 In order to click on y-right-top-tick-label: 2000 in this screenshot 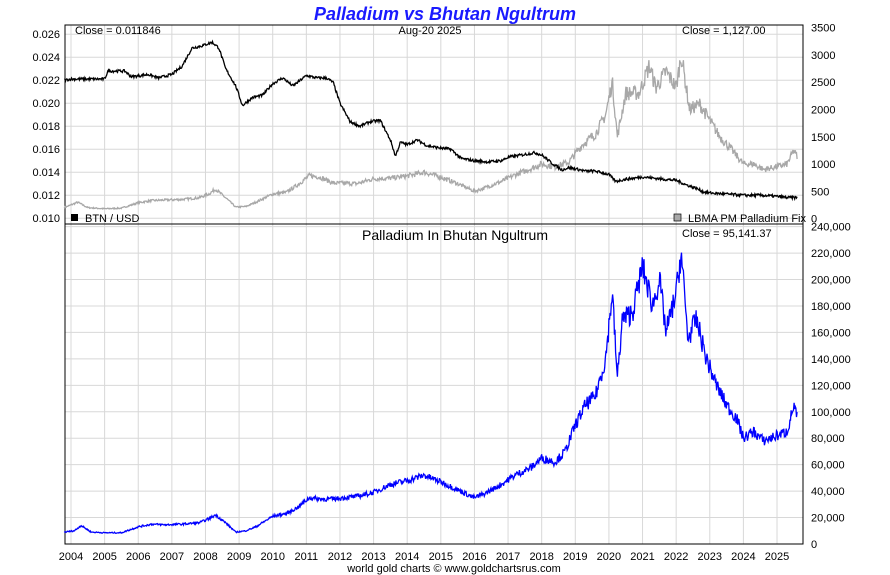, I will do `click(823, 111)`.